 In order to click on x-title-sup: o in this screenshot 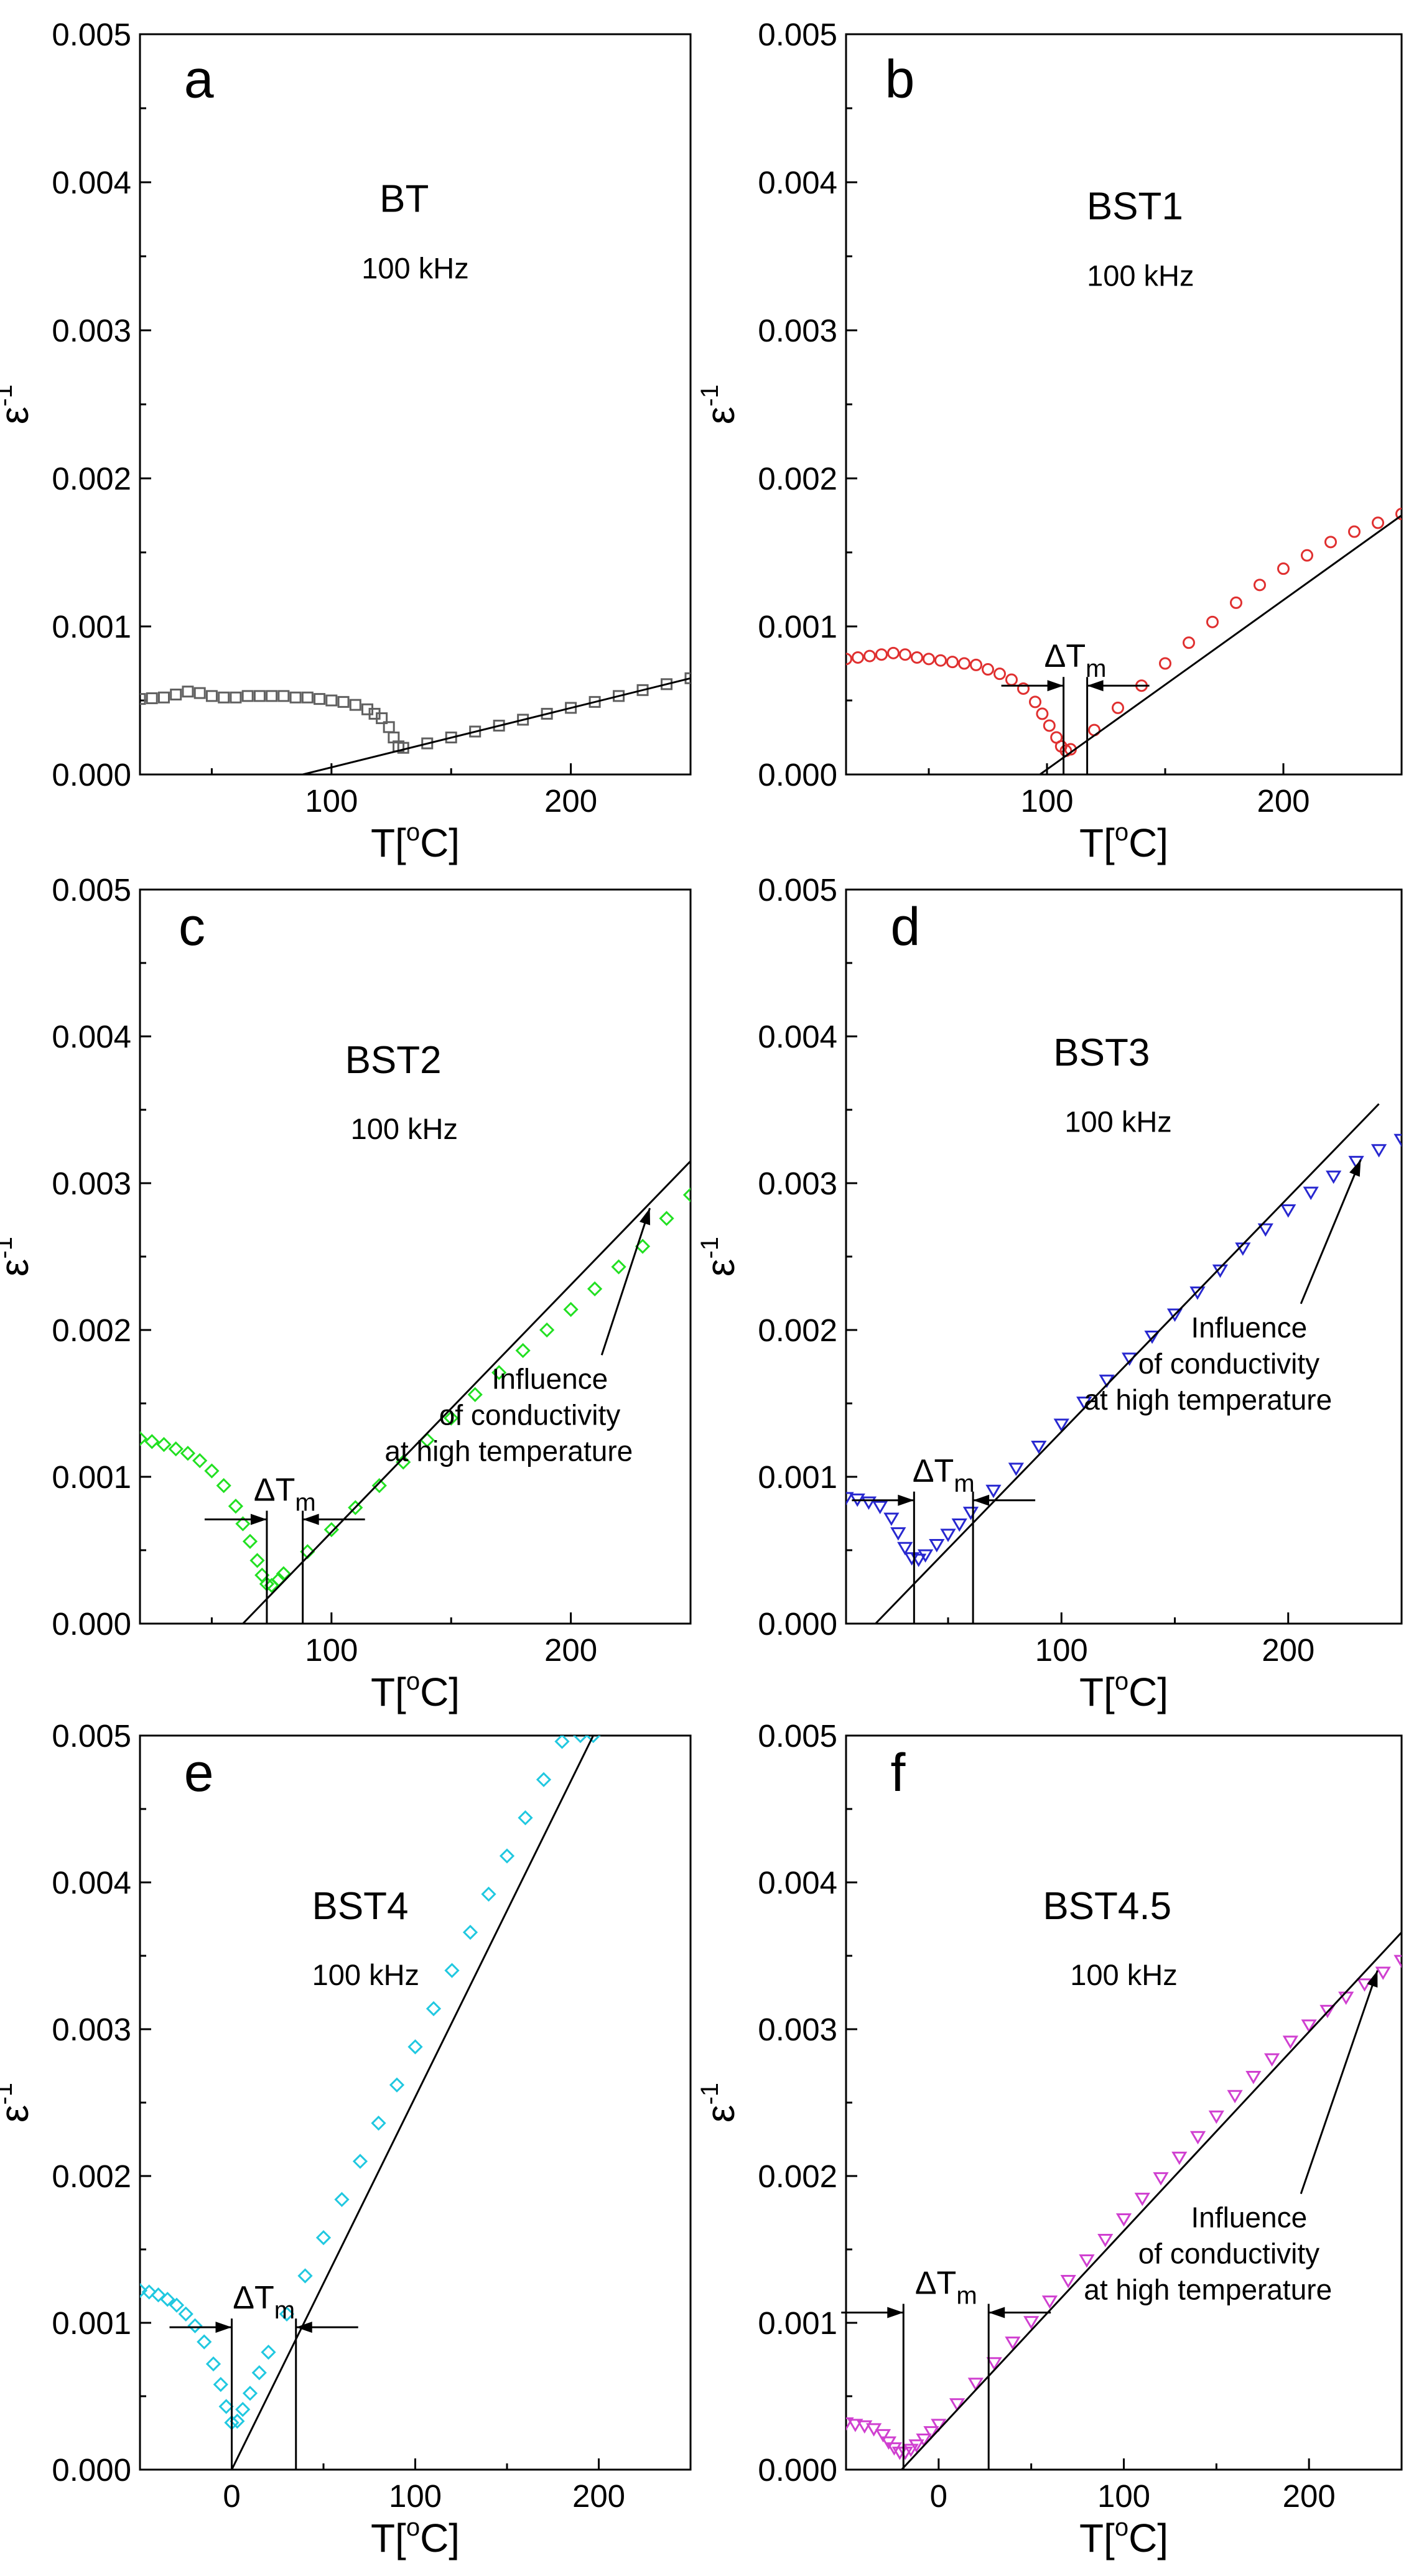, I will do `click(1121, 1681)`.